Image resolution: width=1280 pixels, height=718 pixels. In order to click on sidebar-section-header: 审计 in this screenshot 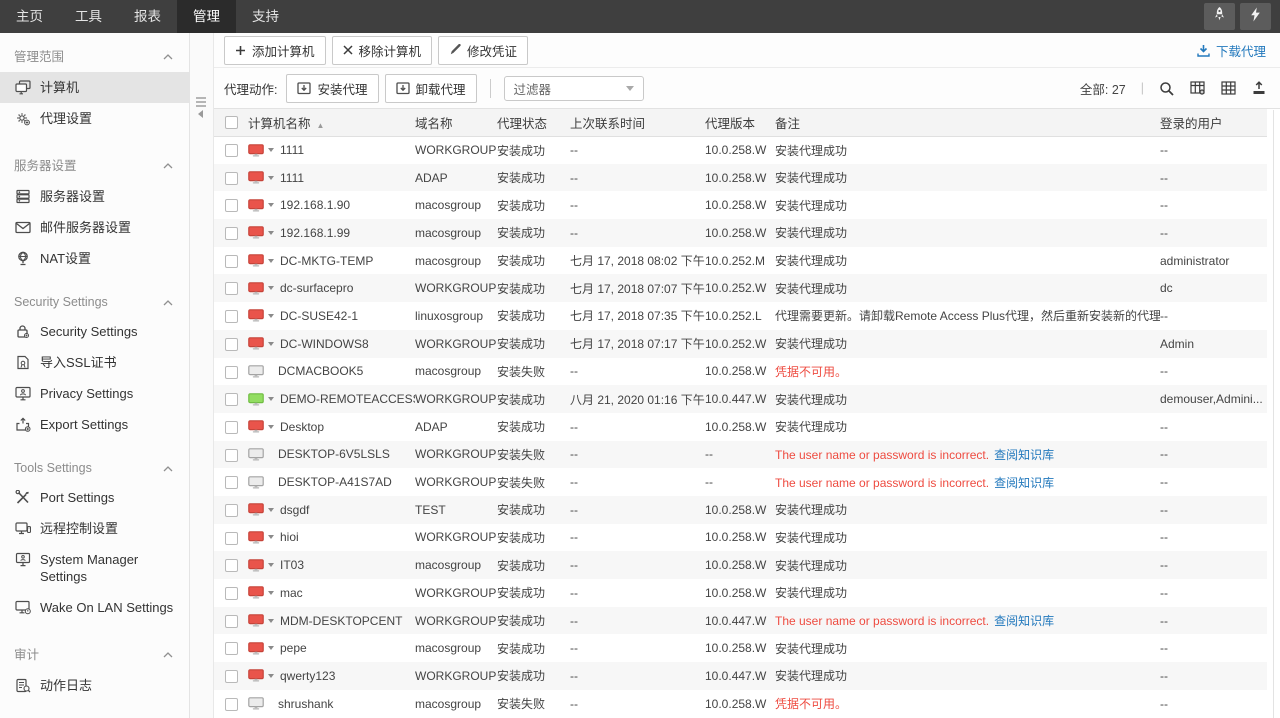, I will do `click(94, 651)`.